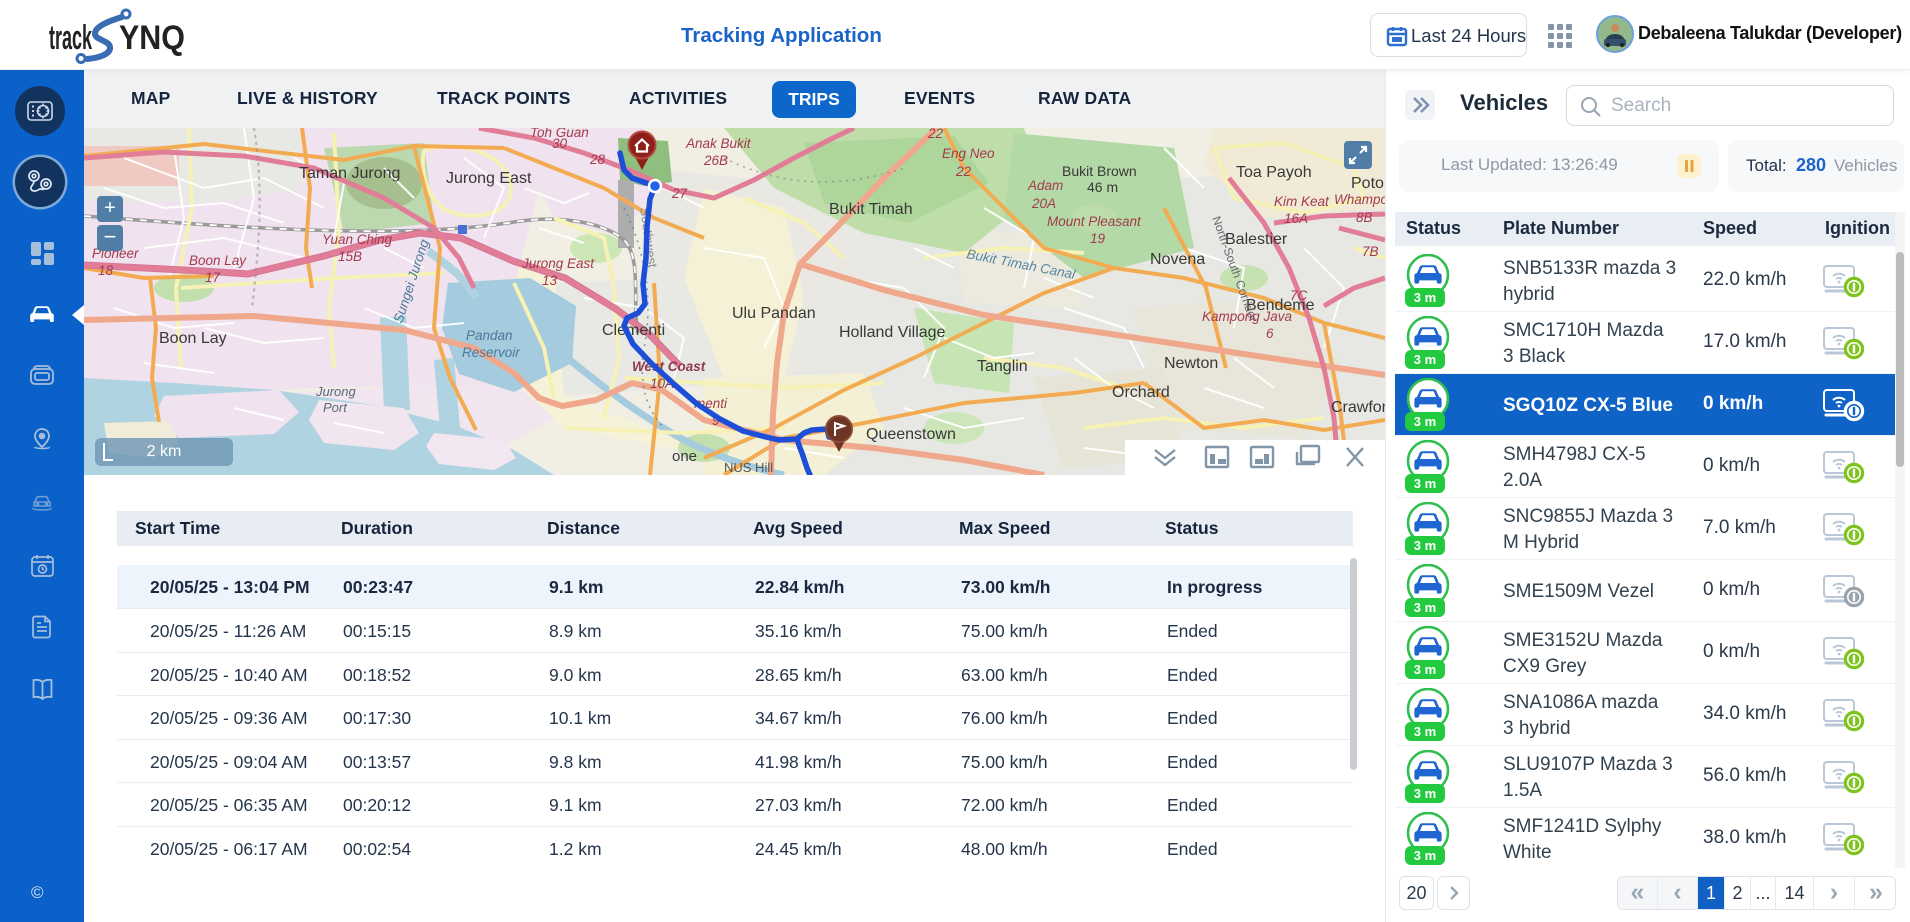 This screenshot has width=1910, height=922. What do you see at coordinates (1256, 239) in the screenshot?
I see `svg-text: Balestier` at bounding box center [1256, 239].